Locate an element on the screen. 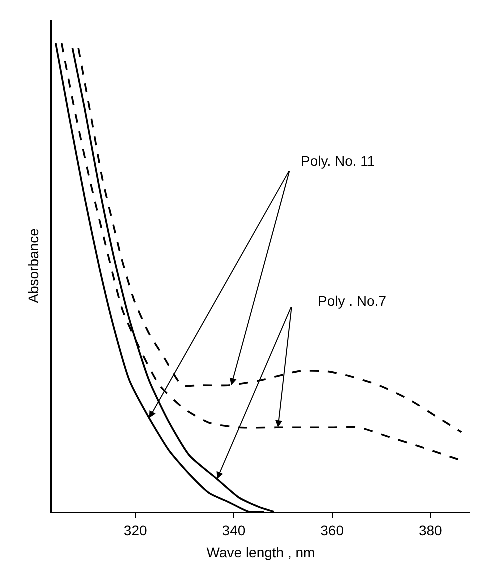  x-axis-title: Wave length , nm is located at coordinates (261, 552).